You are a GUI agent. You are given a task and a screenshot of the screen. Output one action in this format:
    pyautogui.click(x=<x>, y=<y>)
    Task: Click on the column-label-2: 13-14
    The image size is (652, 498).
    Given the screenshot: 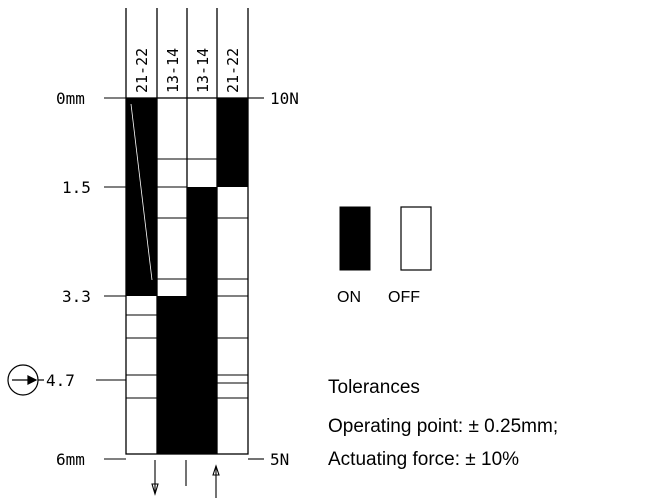 What is the action you would take?
    pyautogui.click(x=173, y=70)
    